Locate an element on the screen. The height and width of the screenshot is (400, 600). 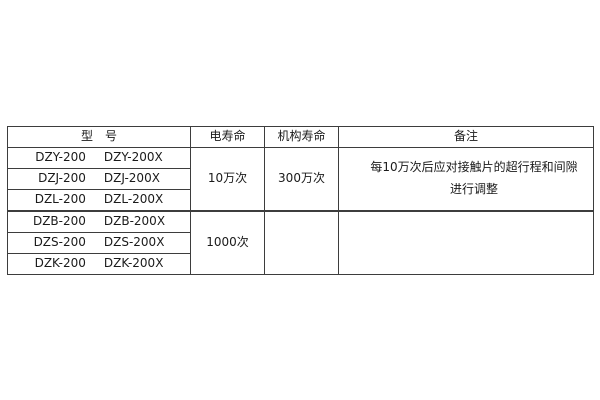
model-cell: DZS-200 DZS-200X is located at coordinates (99, 243).